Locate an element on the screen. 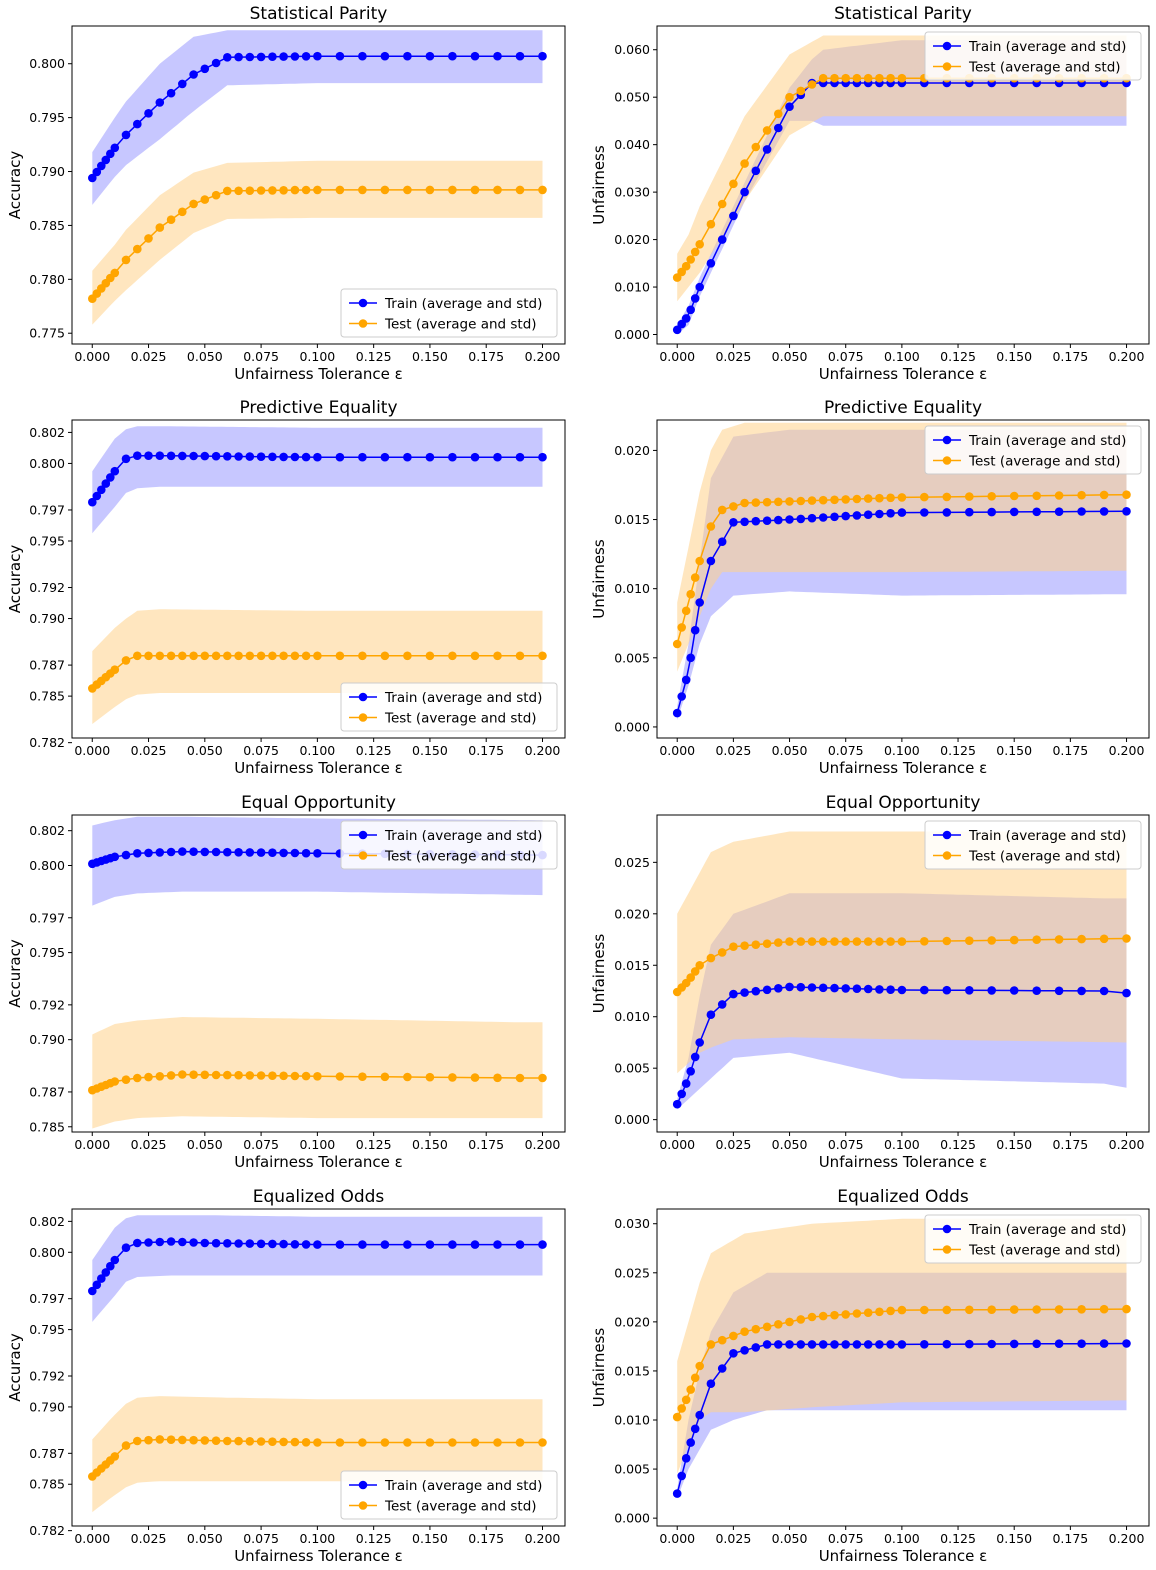 The width and height of the screenshot is (1156, 1570). y-tick-label: 0.802 is located at coordinates (47, 432).